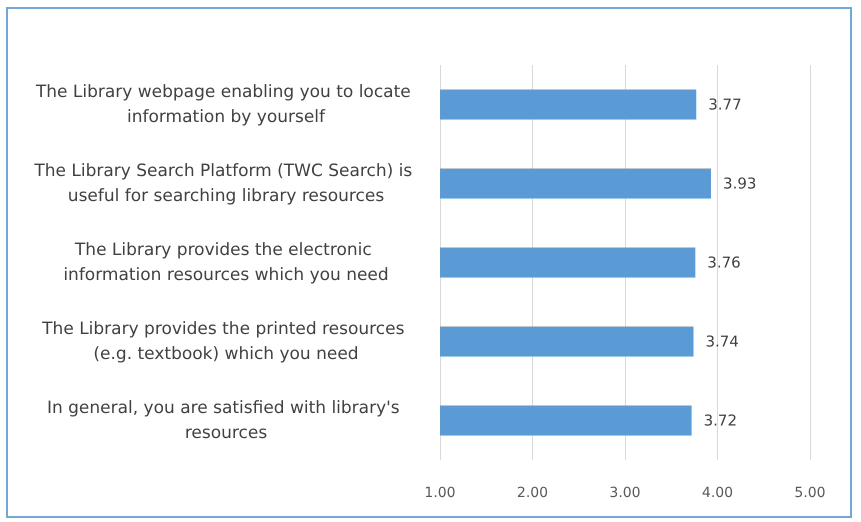  Describe the element at coordinates (225, 104) in the screenshot. I see `y-tick-label: The Library webpage enabling you to locate information by yourself` at that location.